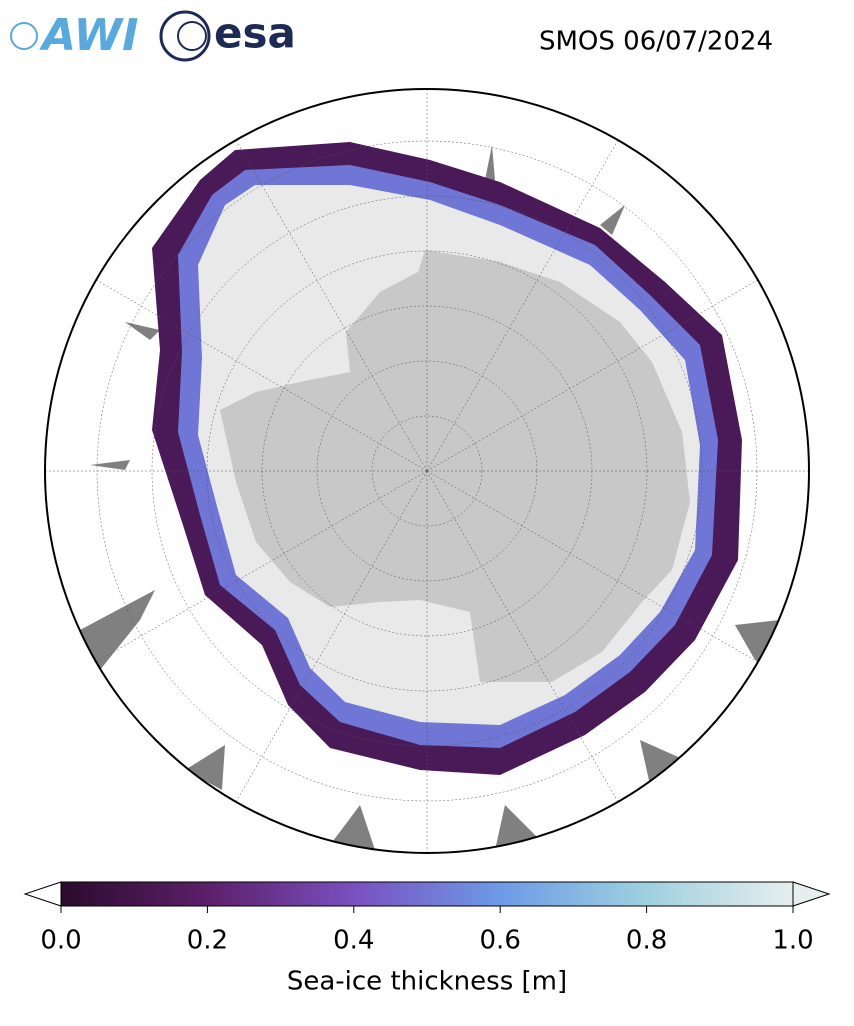 The width and height of the screenshot is (854, 1026). Describe the element at coordinates (656, 42) in the screenshot. I see `title: SMOS 06/07/2024` at that location.